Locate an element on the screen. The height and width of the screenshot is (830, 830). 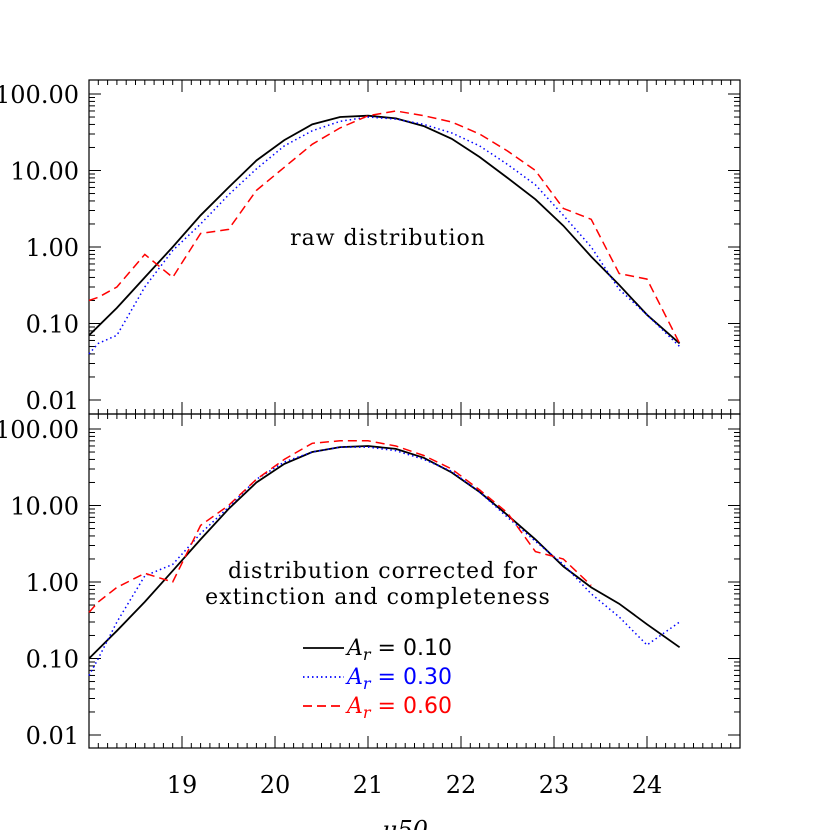
bottom-annotation-line-1: distribution corrected for is located at coordinates (383, 571).